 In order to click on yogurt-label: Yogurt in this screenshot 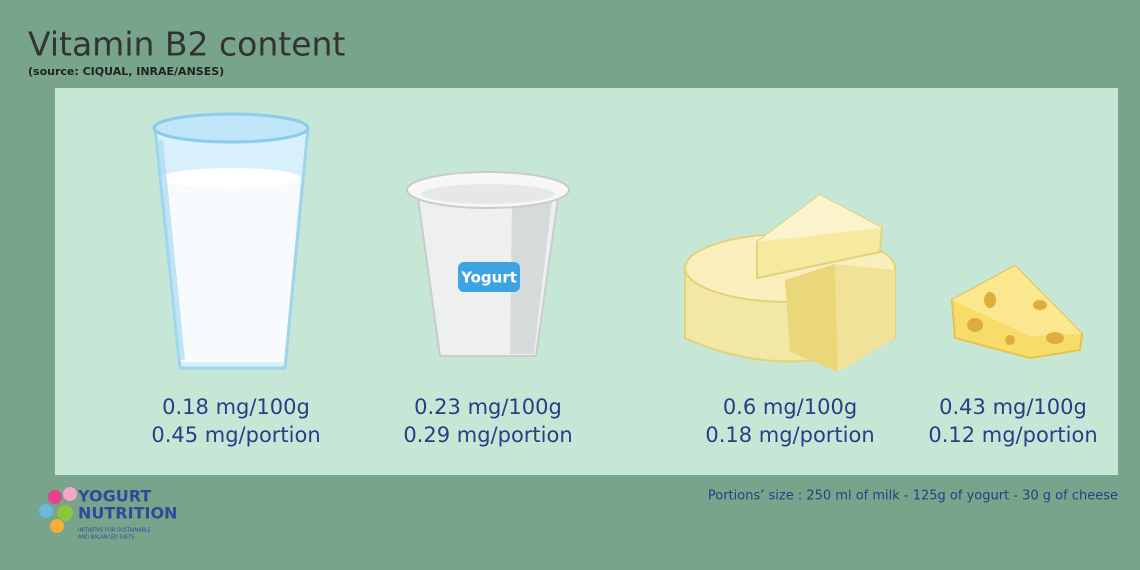, I will do `click(488, 278)`.